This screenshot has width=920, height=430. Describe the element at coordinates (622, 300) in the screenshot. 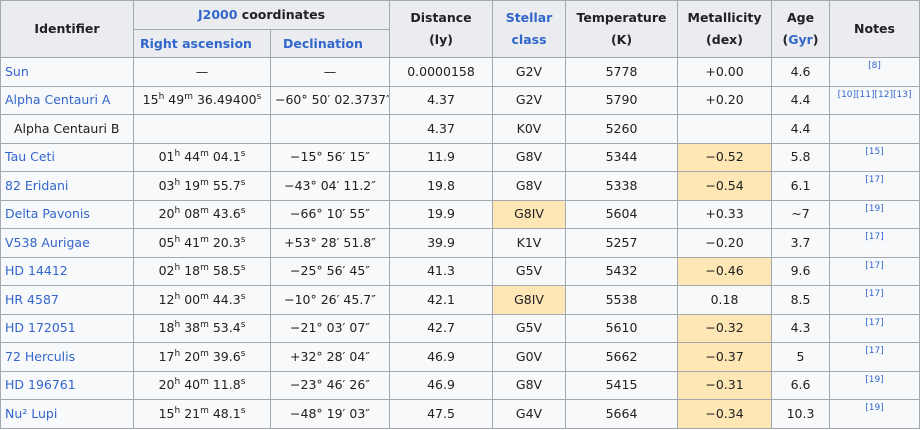

I see `cell-temperature: 5538` at that location.